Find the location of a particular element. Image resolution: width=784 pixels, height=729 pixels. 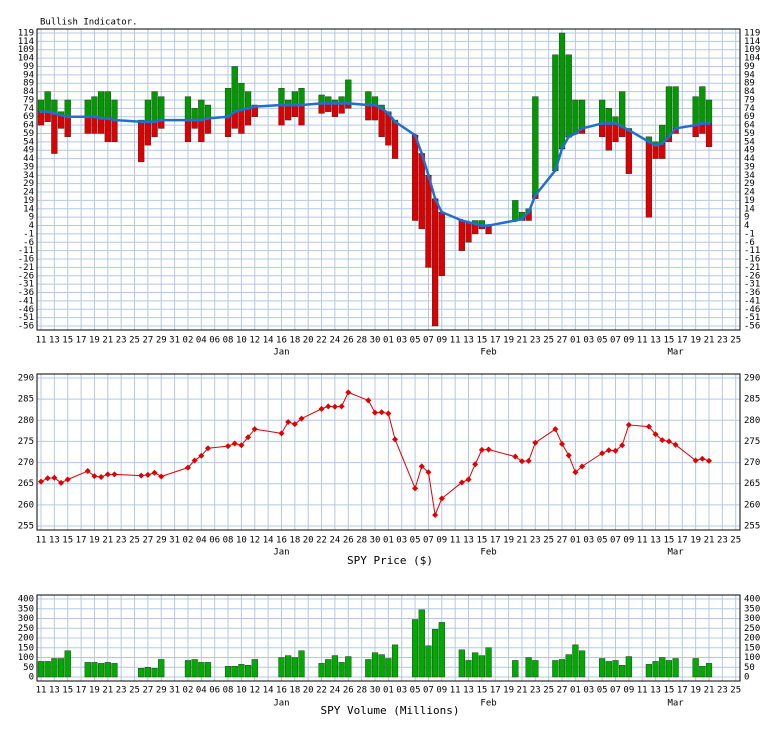

x-tick-label: 09 is located at coordinates (441, 341).